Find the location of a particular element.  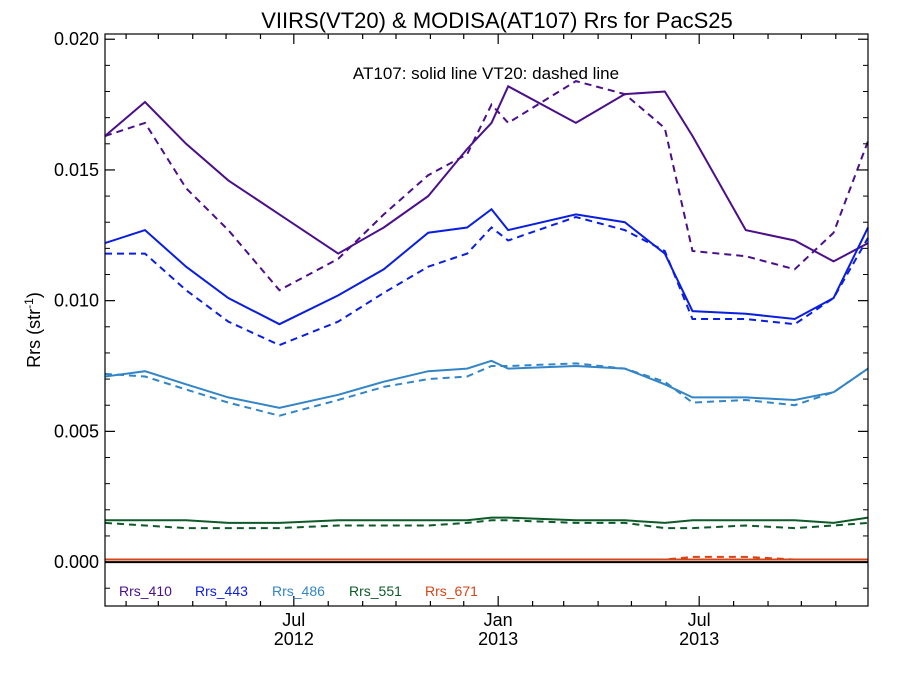

svg-text: Rrs (str-1) is located at coordinates (33, 330).